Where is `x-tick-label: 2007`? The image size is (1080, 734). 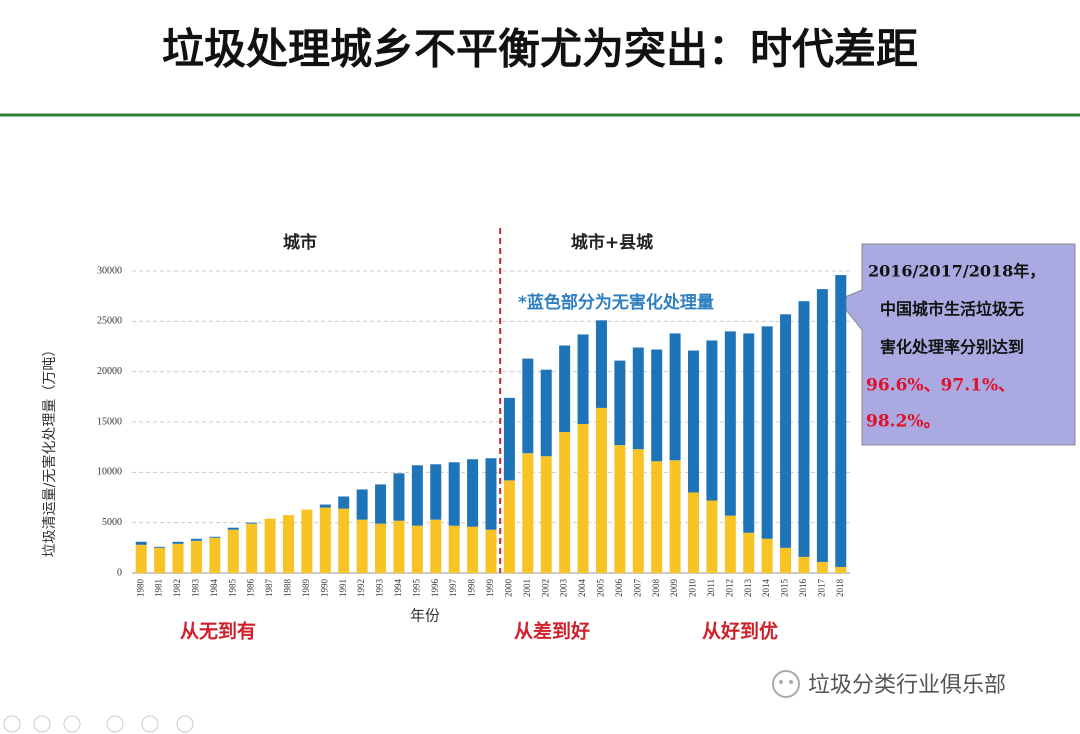
x-tick-label: 2007 is located at coordinates (637, 588).